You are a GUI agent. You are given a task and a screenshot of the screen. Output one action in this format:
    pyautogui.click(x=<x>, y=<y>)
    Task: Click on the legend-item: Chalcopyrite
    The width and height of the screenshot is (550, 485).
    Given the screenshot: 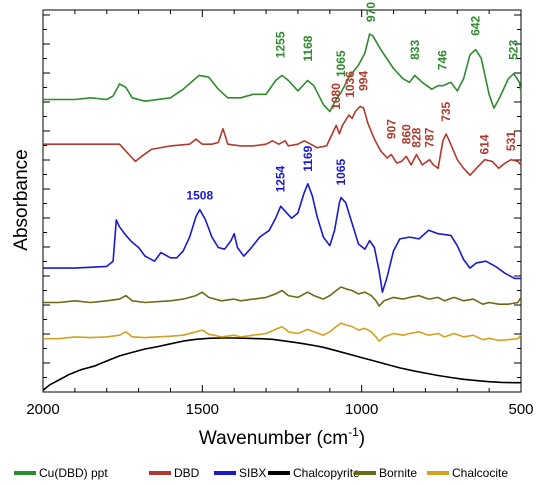 What is the action you would take?
    pyautogui.click(x=314, y=473)
    